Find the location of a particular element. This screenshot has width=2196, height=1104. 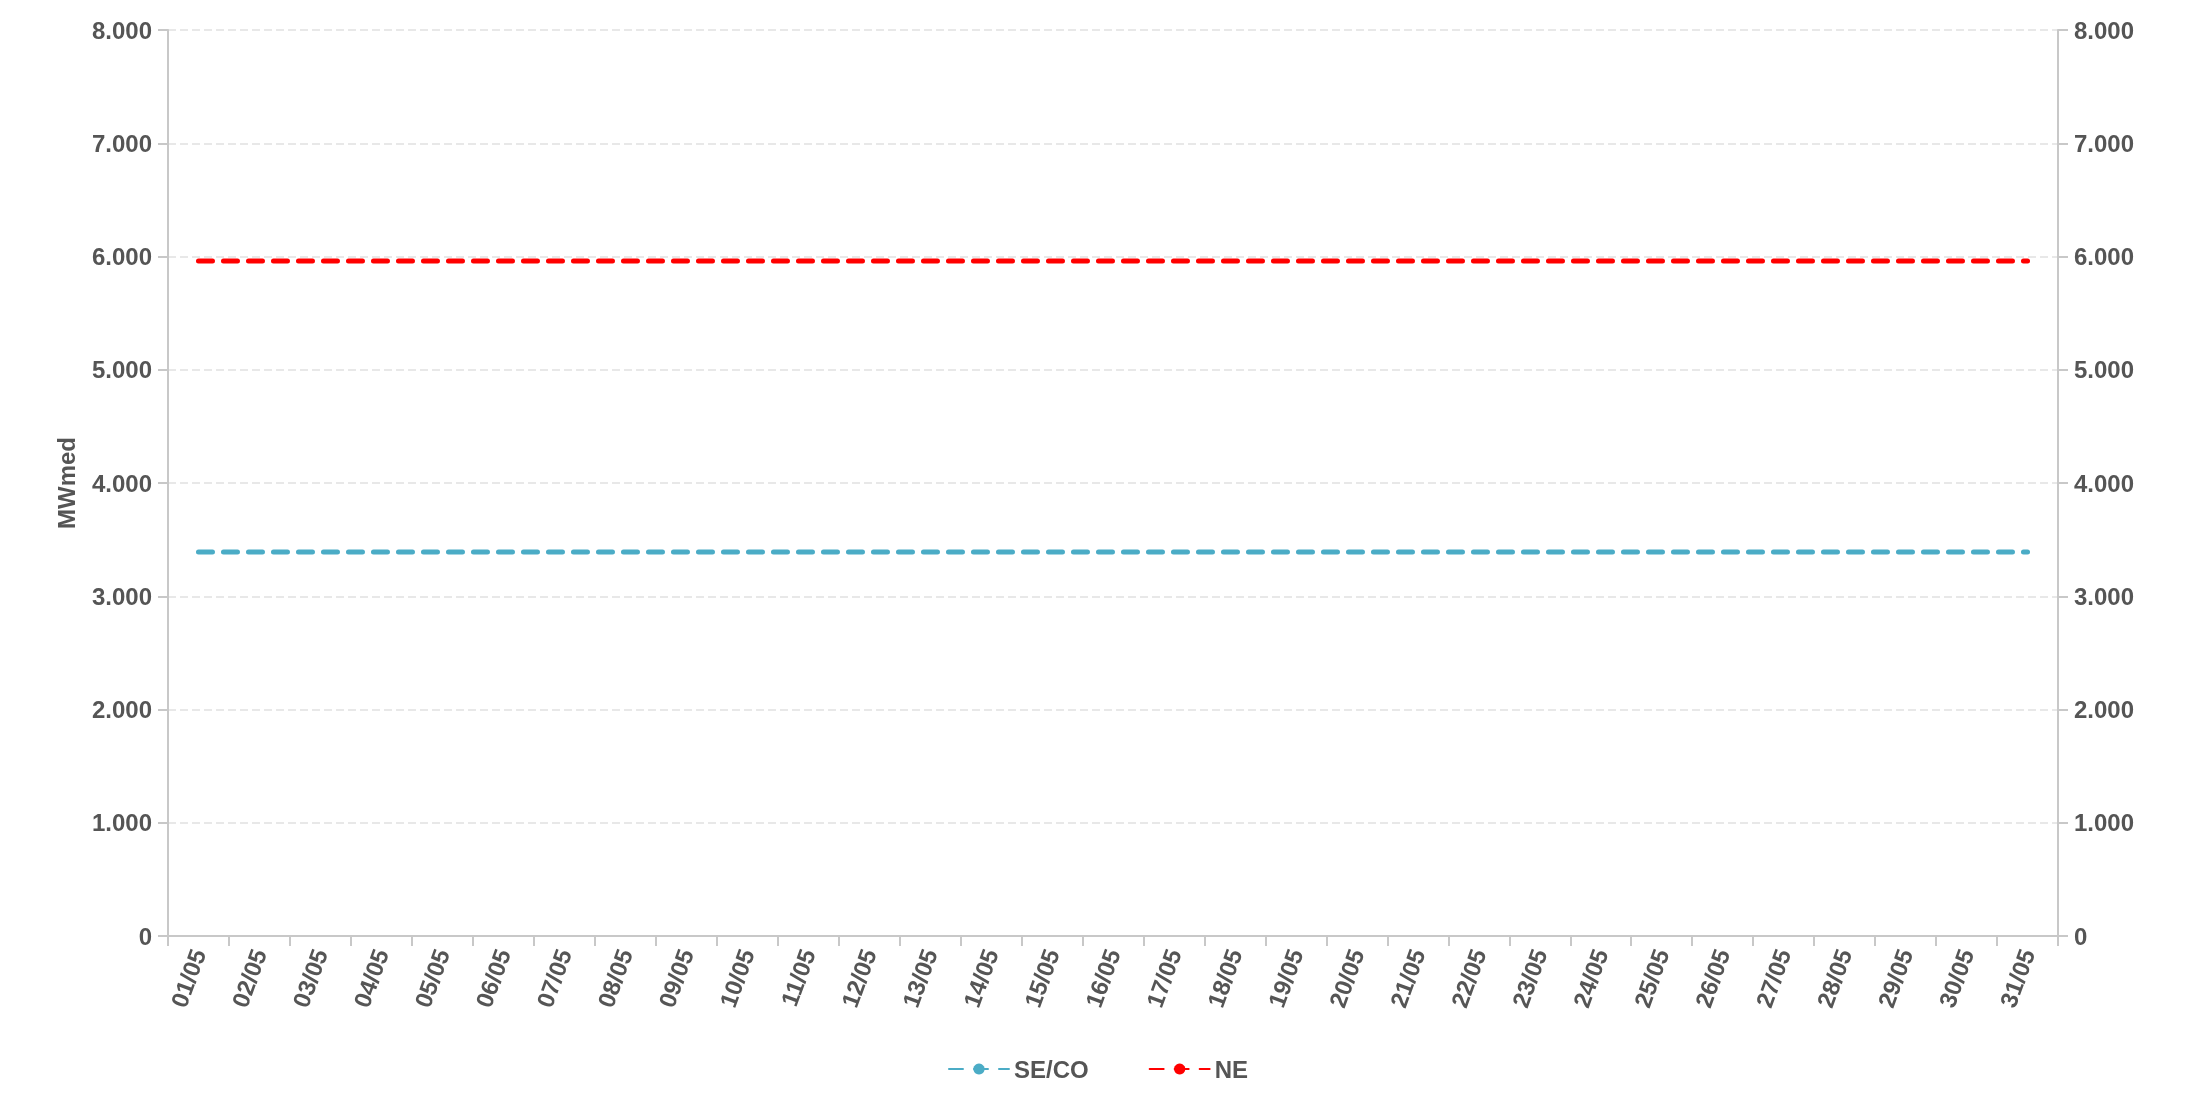

x-tick-label: 08/05 is located at coordinates (615, 978).